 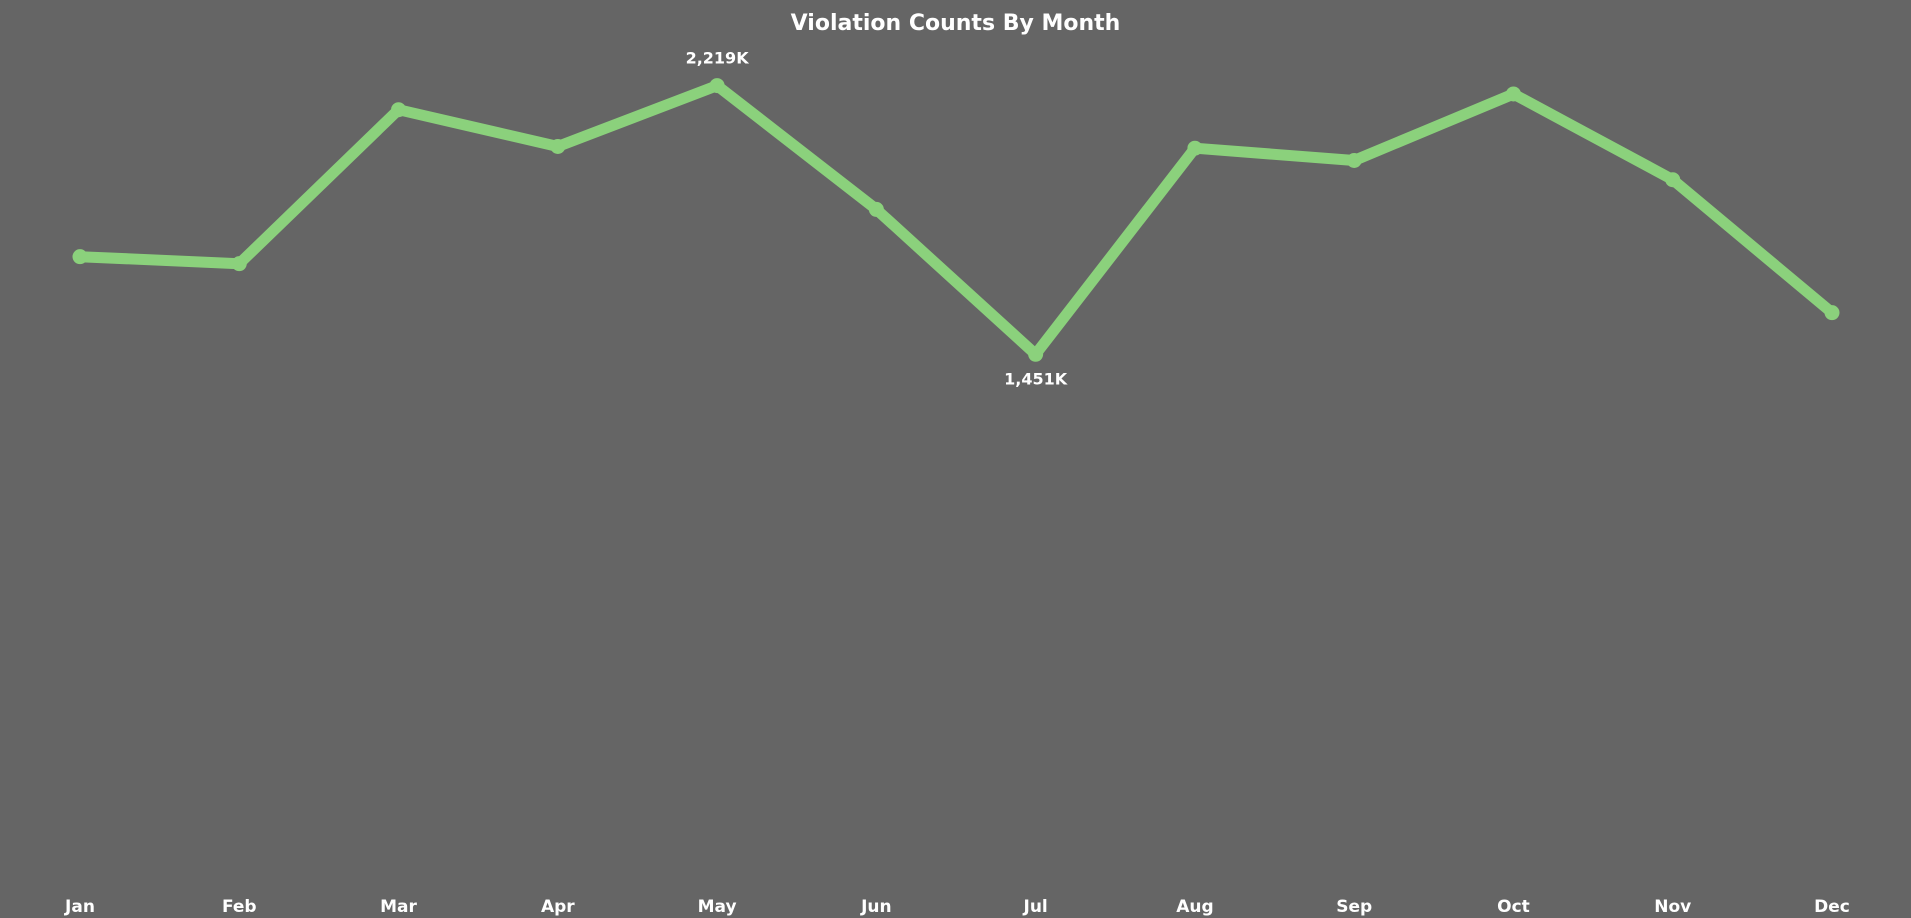 What do you see at coordinates (1513, 94) in the screenshot?
I see `data-point-oct` at bounding box center [1513, 94].